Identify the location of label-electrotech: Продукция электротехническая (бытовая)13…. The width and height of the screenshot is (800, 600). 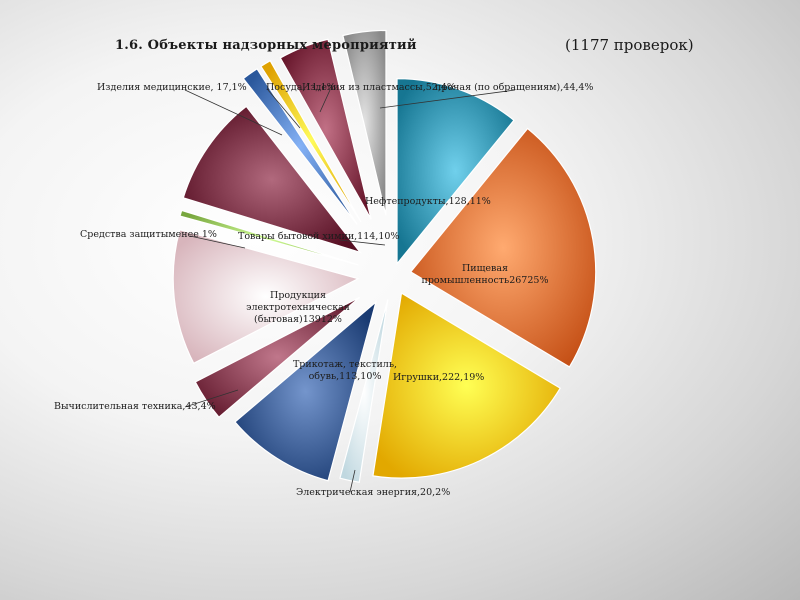
(298, 307).